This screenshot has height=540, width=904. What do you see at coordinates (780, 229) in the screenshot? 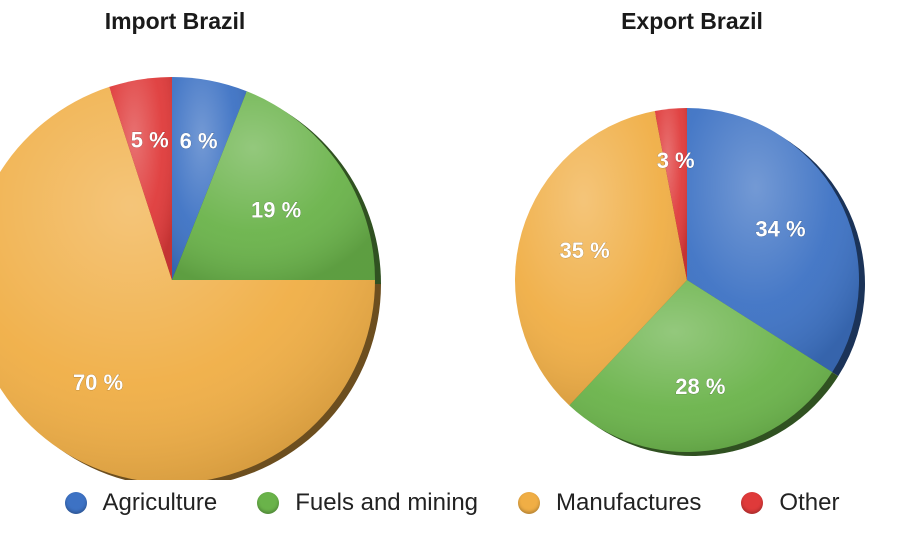
I see `export-label-agriculture: 34 %` at bounding box center [780, 229].